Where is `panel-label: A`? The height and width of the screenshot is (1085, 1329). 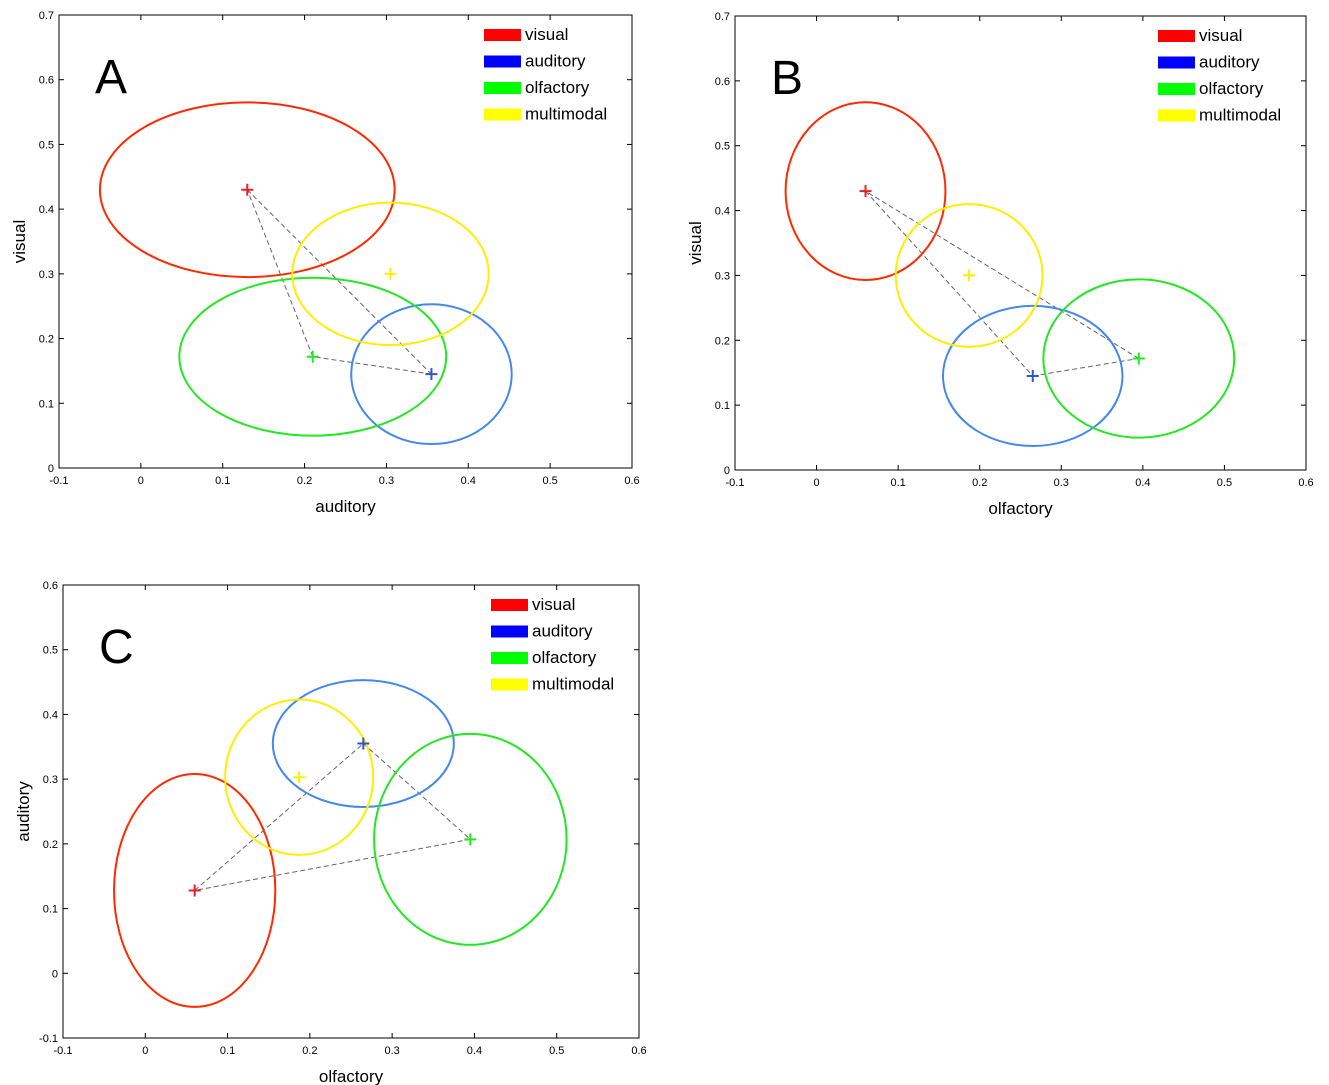
panel-label: A is located at coordinates (111, 77).